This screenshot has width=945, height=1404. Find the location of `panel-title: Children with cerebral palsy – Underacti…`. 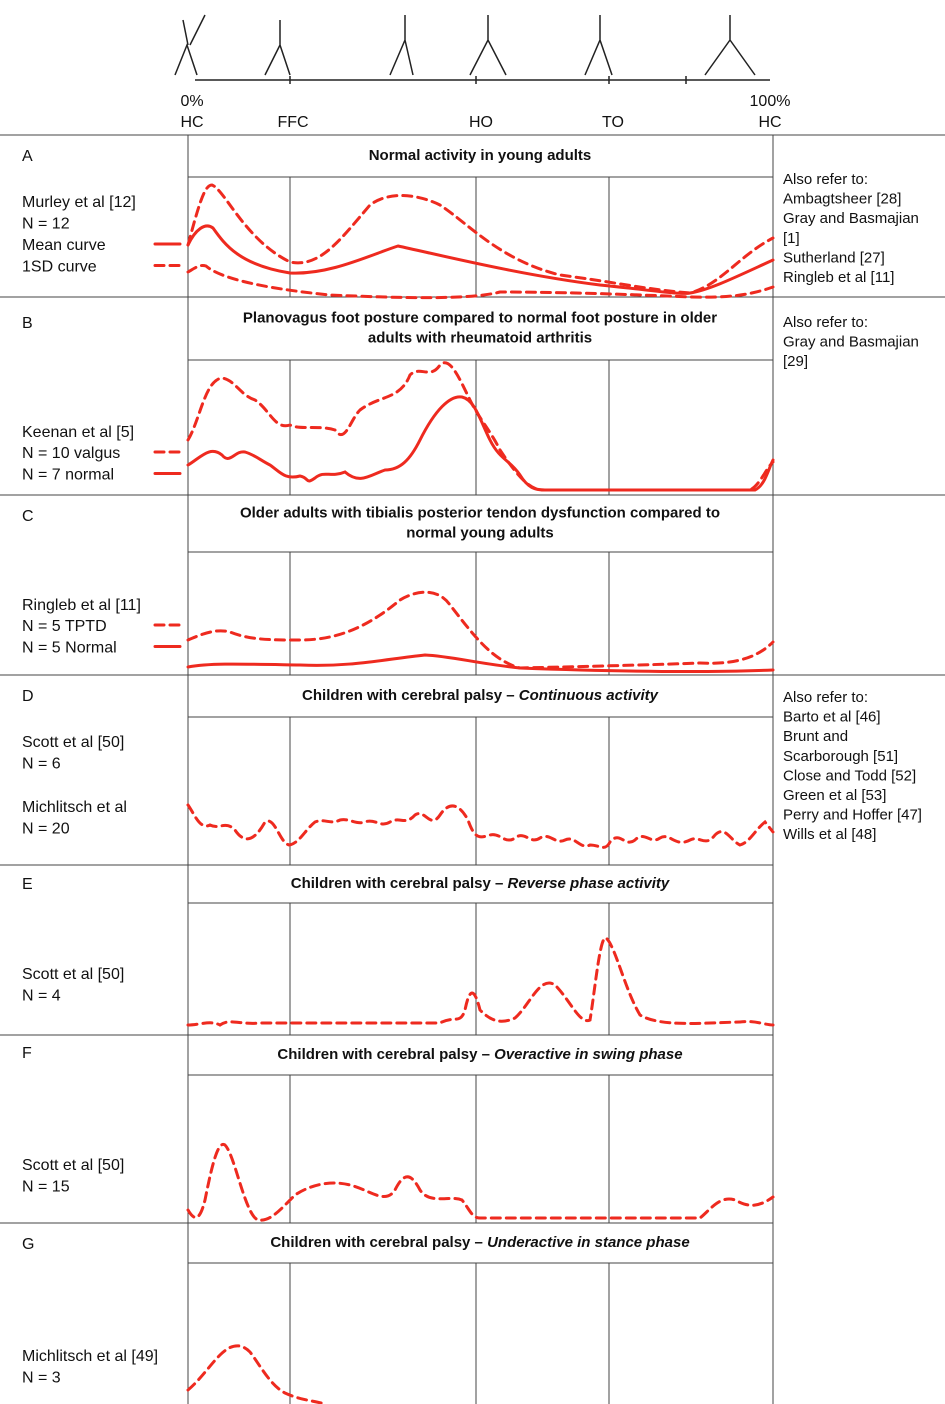

panel-title: Children with cerebral palsy – Underacti… is located at coordinates (479, 1242).